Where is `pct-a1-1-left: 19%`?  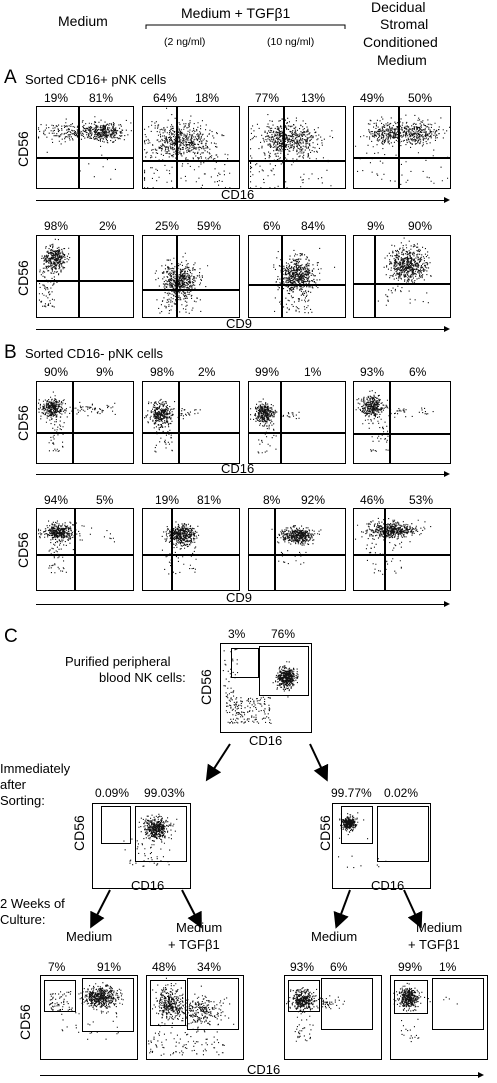 pct-a1-1-left: 19% is located at coordinates (56, 98).